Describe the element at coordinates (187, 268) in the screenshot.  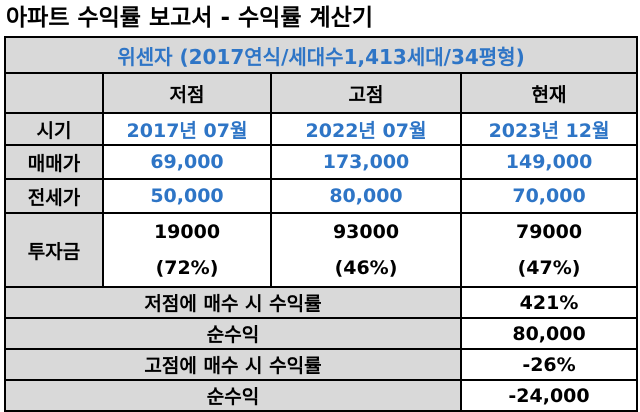
I see `investment-low-ratio: (72%)` at that location.